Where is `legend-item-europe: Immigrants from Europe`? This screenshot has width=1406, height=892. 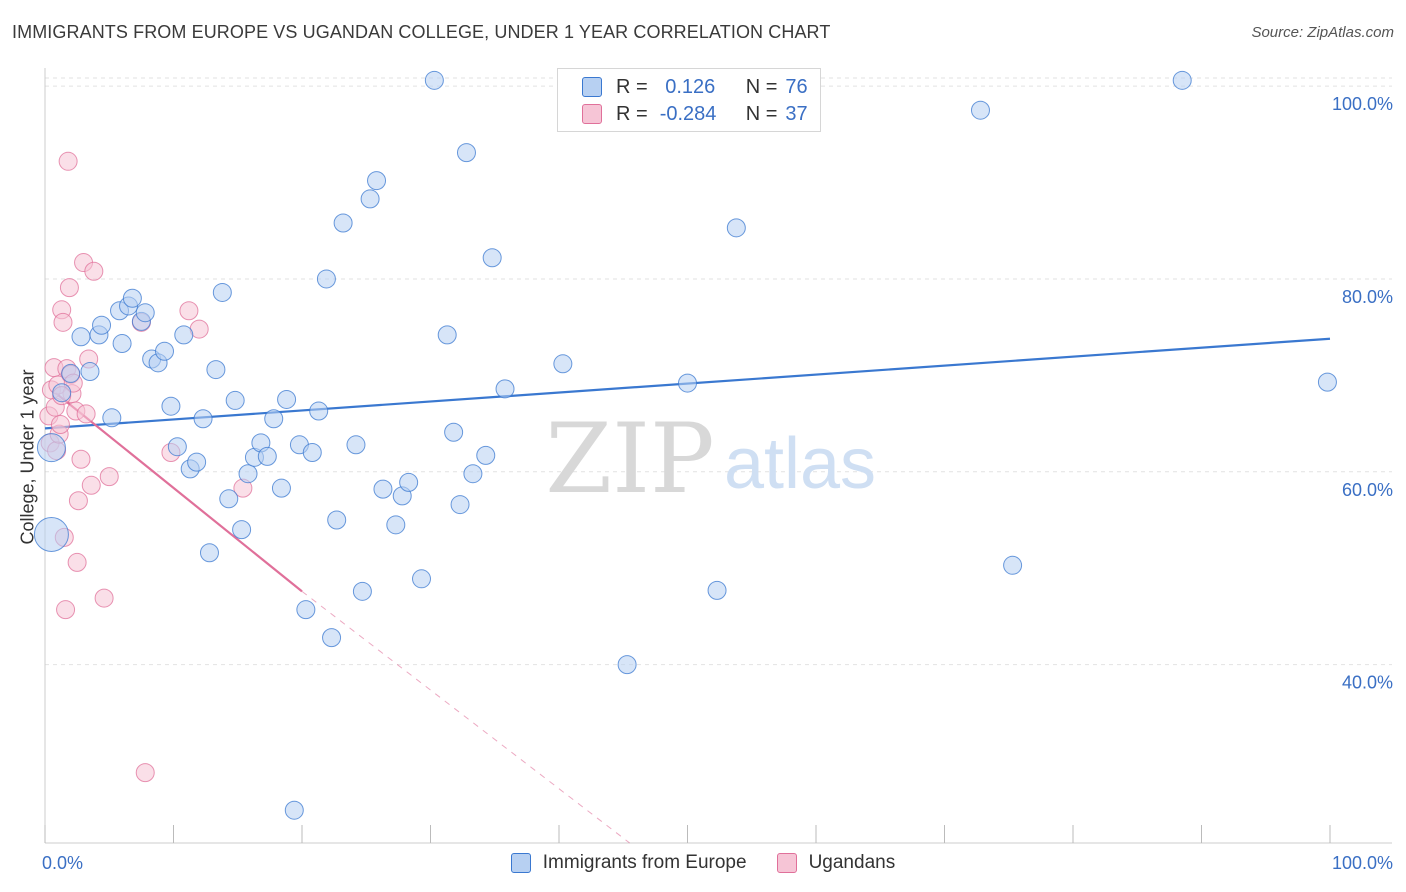
legend-item-europe: Immigrants from Europe is located at coordinates (628, 863).